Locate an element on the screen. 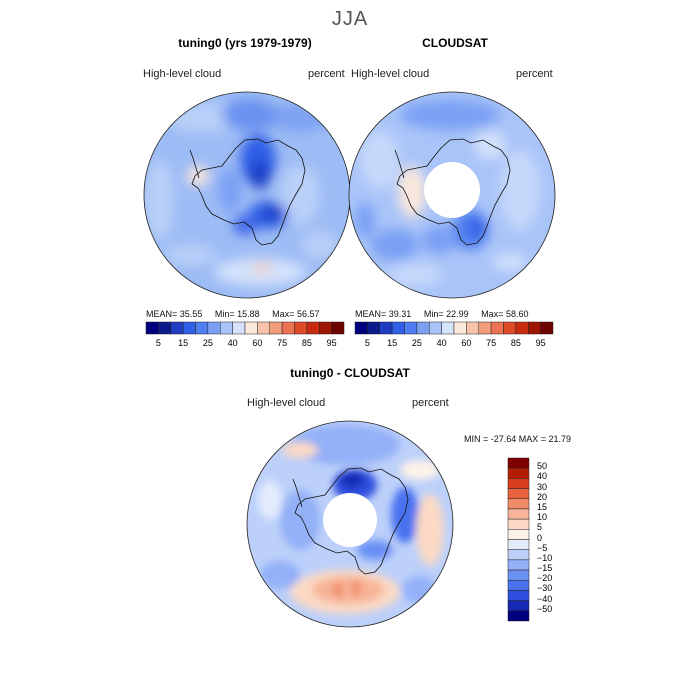  right-colorbar is located at coordinates (454, 328).